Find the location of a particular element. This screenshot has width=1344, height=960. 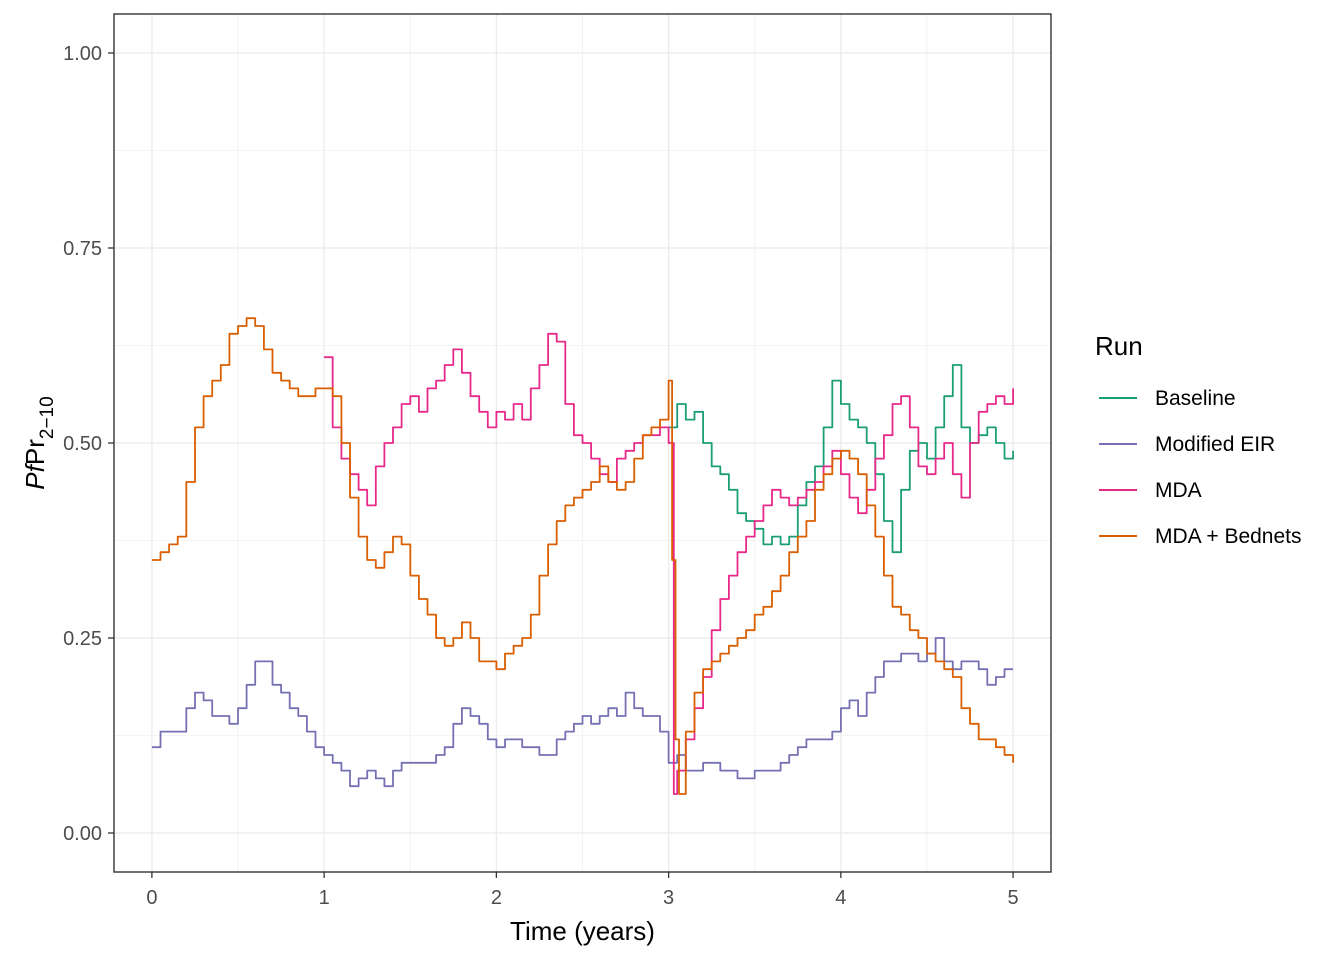

x-tick-label: 2 is located at coordinates (496, 898).